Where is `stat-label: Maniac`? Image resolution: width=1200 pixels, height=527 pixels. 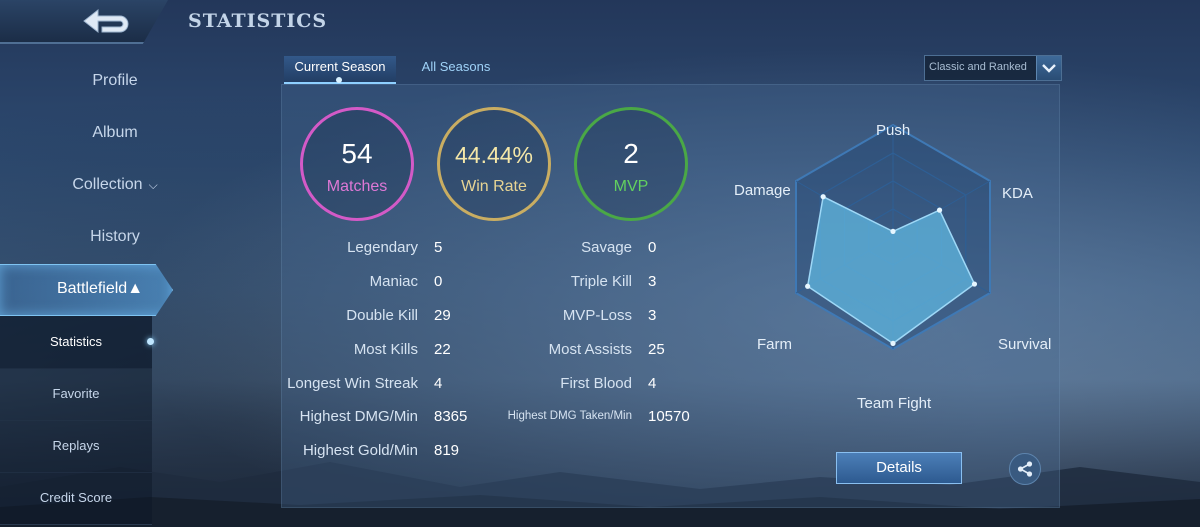 stat-label: Maniac is located at coordinates (393, 281).